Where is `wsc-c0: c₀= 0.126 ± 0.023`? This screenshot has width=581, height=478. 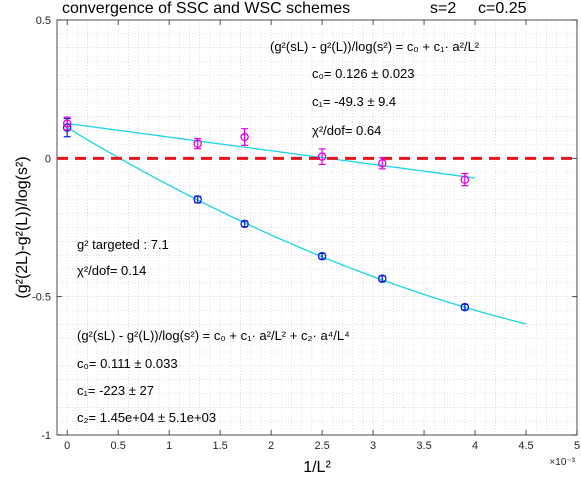 wsc-c0: c₀= 0.126 ± 0.023 is located at coordinates (363, 73).